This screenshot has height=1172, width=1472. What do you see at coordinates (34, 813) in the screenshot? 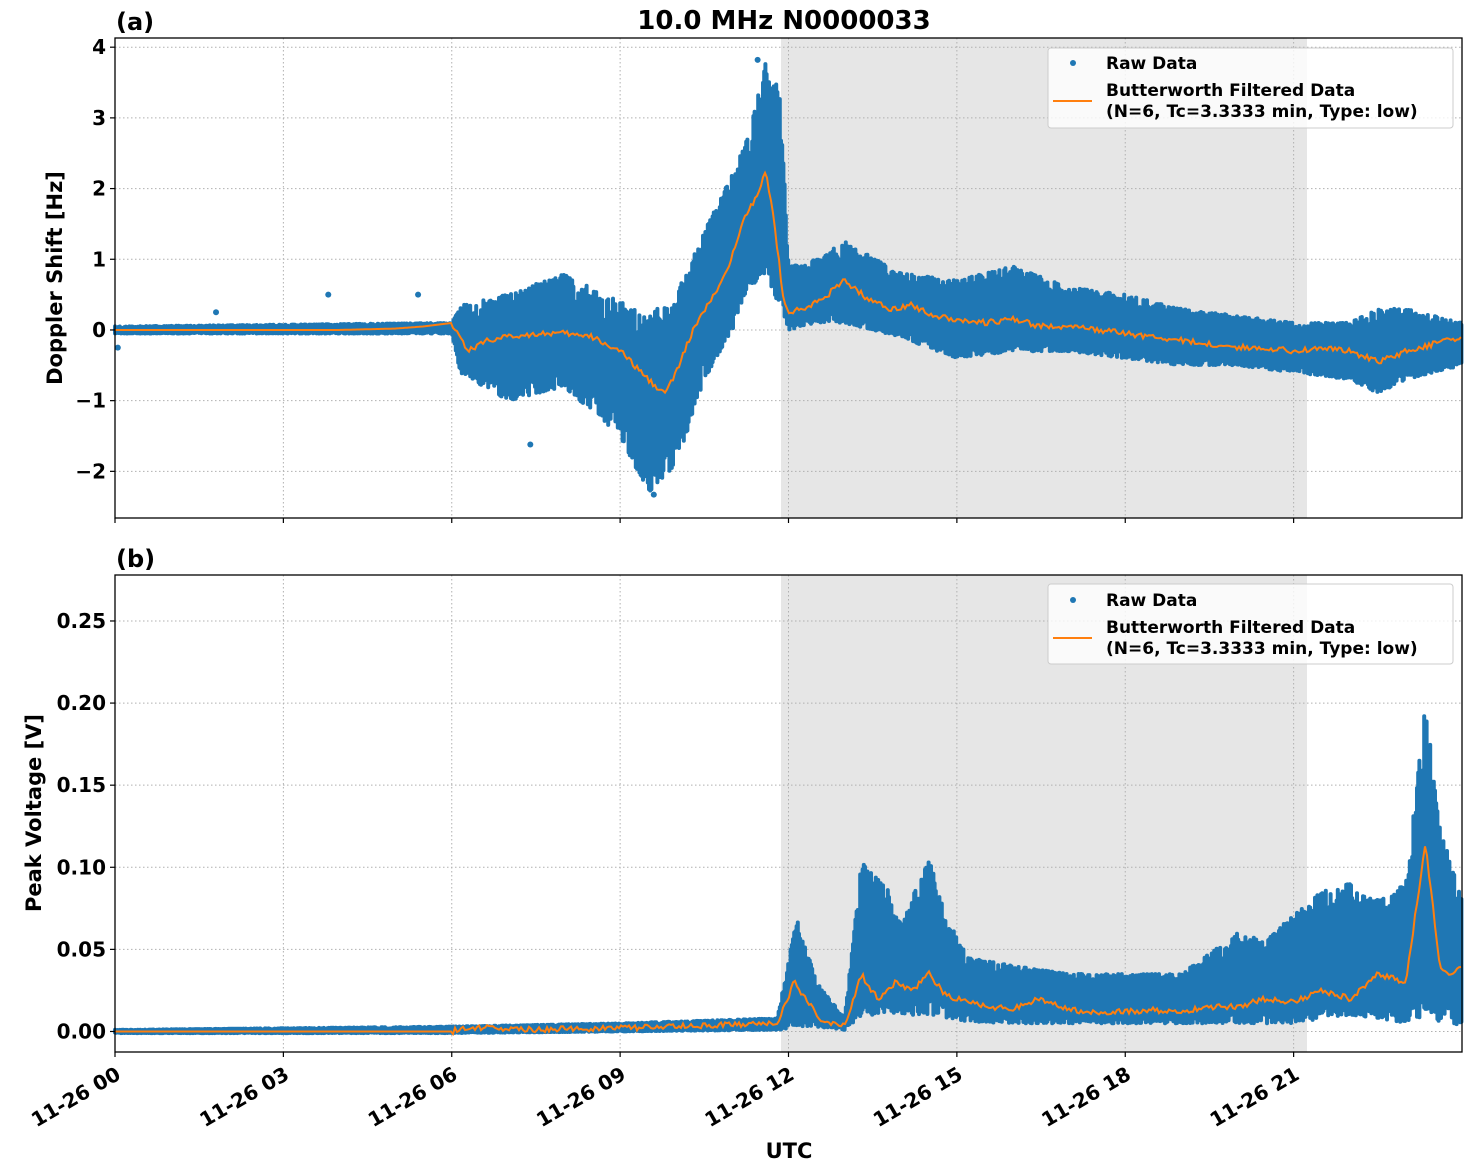
I see `panel-b-ylabel: Peak Voltage [V]` at bounding box center [34, 813].